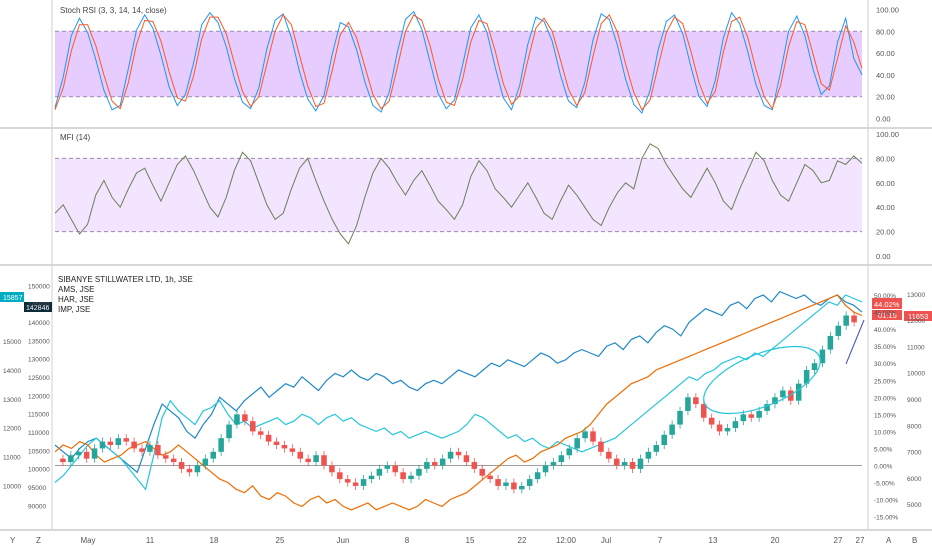 This screenshot has width=932, height=550. I want to click on x-tick-label: 13, so click(713, 540).